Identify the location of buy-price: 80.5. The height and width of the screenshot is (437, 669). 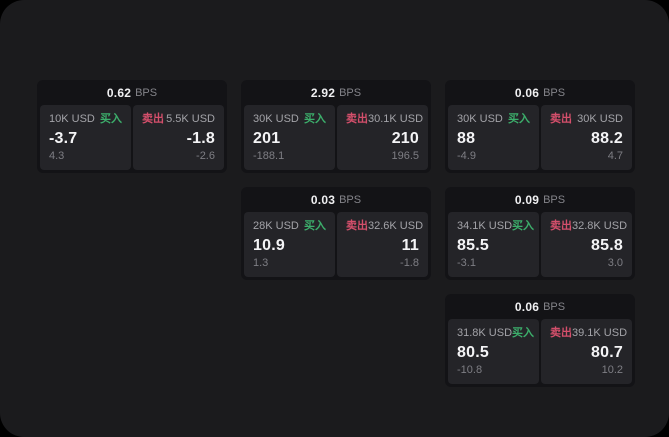
(473, 352).